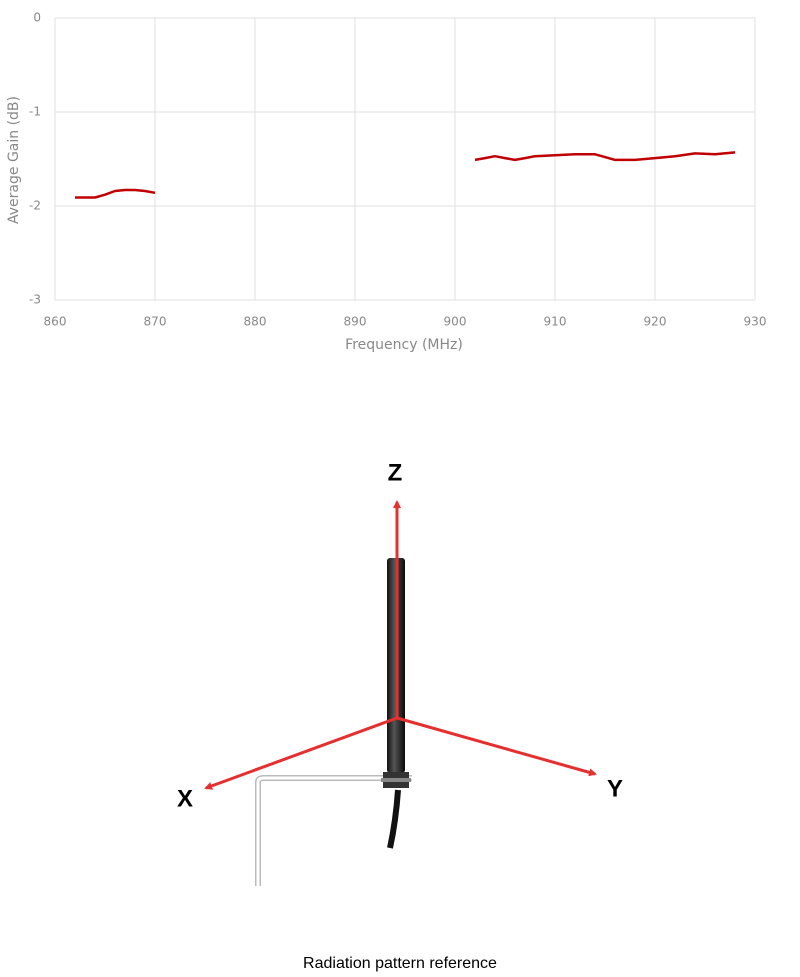  Describe the element at coordinates (496, 746) in the screenshot. I see `y-arrow` at that location.